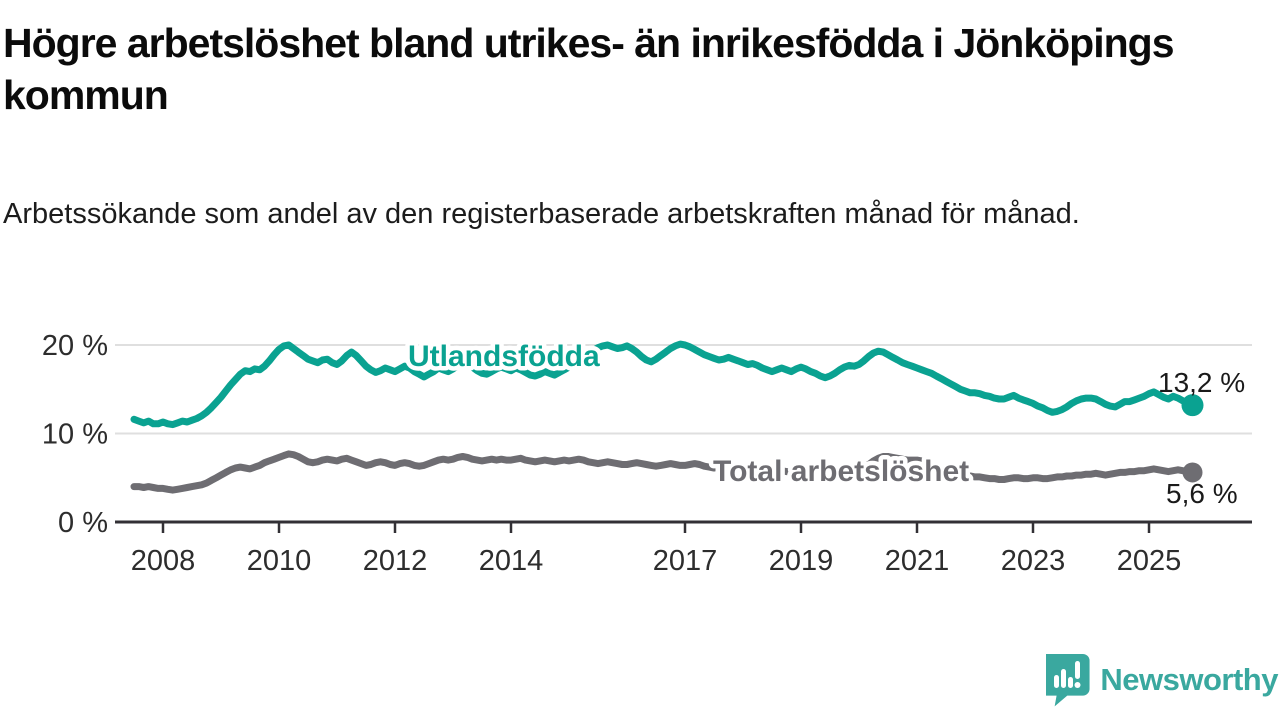 This screenshot has height=720, width=1280. Describe the element at coordinates (504, 356) in the screenshot. I see `series-label-utlandsfodda: Utlandsfödda` at that location.